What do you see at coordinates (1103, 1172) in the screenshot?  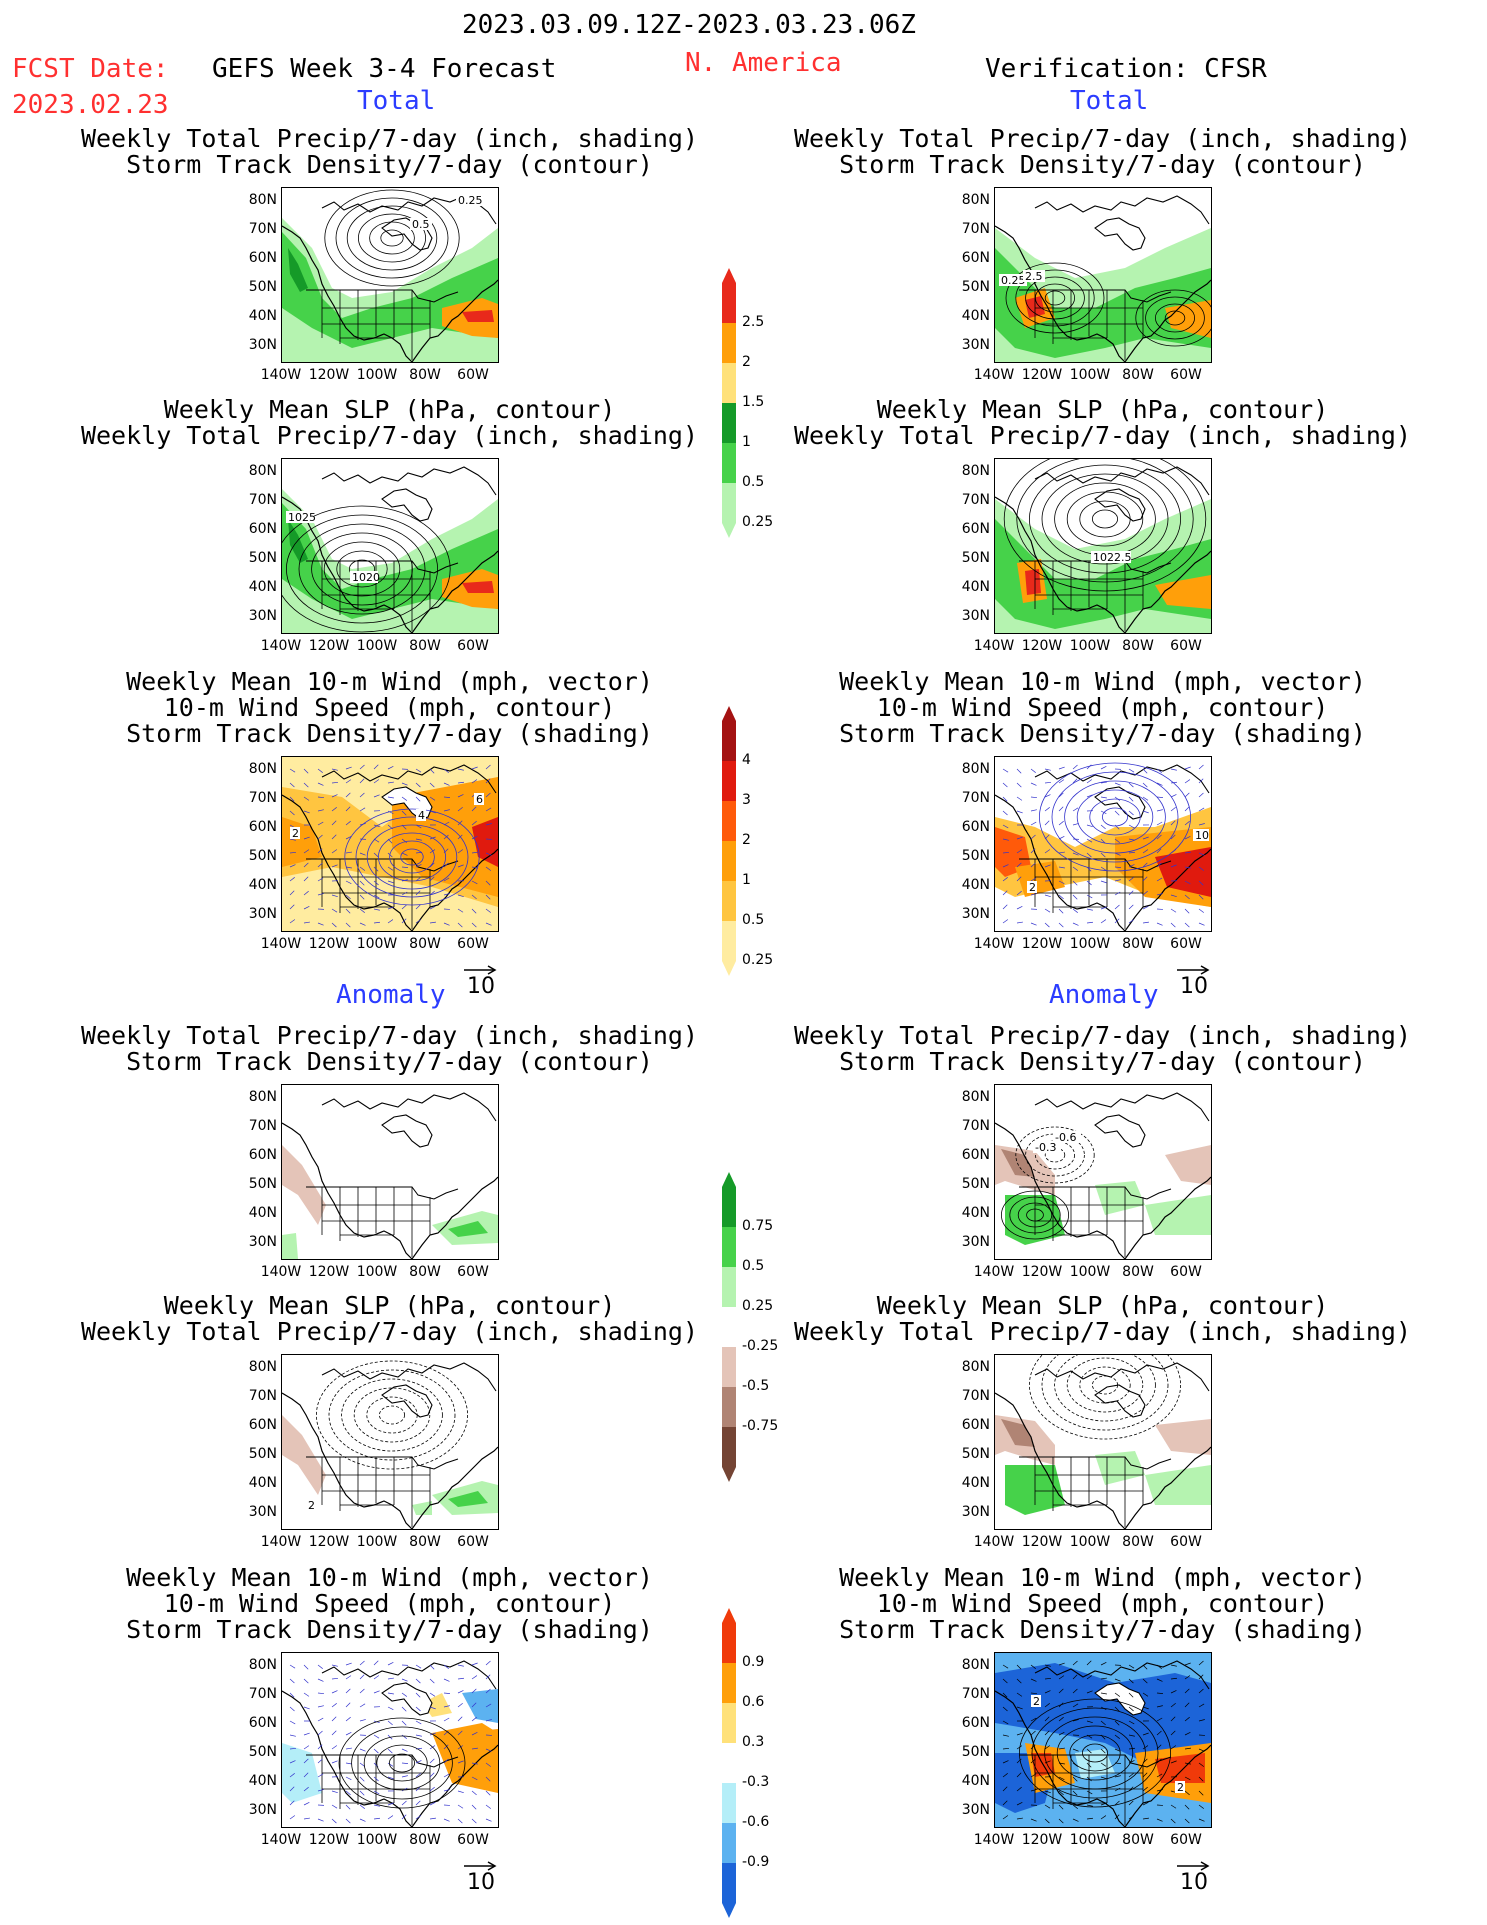 I see `map-anom-precip-storm-cfsr: -0.3 -0.6` at bounding box center [1103, 1172].